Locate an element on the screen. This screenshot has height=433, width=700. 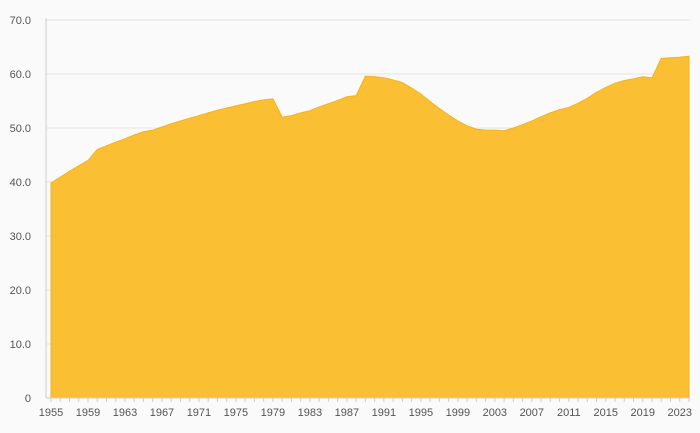
x-tick-label: 1975 is located at coordinates (236, 413).